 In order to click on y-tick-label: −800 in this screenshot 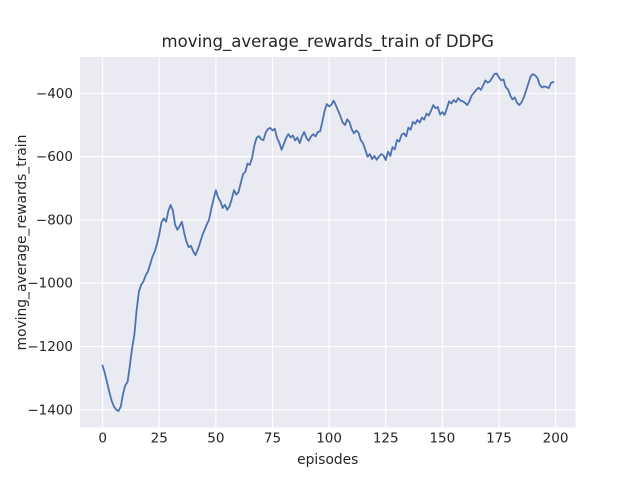, I will do `click(54, 220)`.